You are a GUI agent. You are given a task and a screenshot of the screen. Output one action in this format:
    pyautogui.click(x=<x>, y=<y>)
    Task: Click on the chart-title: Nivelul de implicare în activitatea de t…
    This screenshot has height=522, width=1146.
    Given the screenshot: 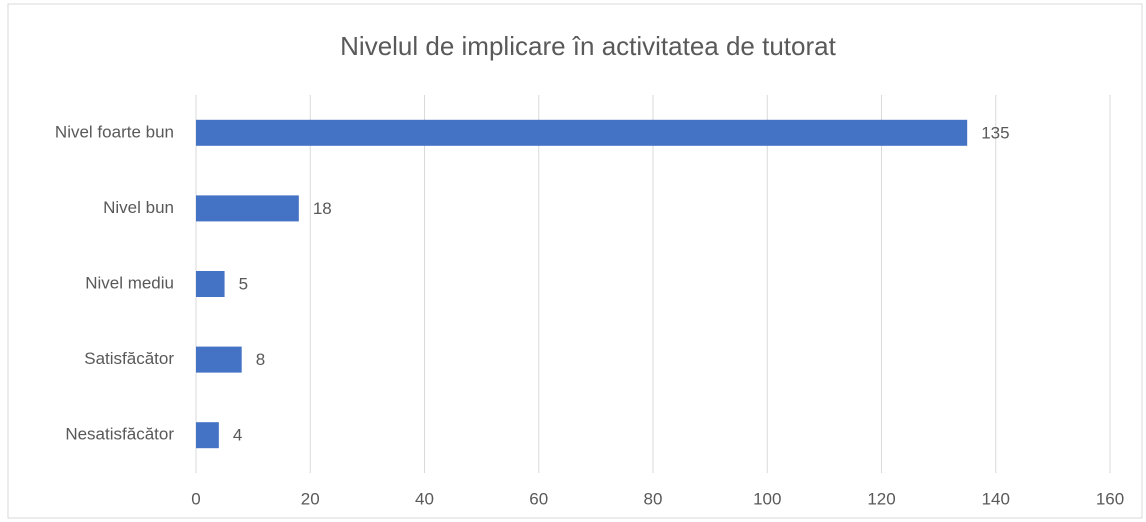 What is the action you would take?
    pyautogui.click(x=588, y=46)
    